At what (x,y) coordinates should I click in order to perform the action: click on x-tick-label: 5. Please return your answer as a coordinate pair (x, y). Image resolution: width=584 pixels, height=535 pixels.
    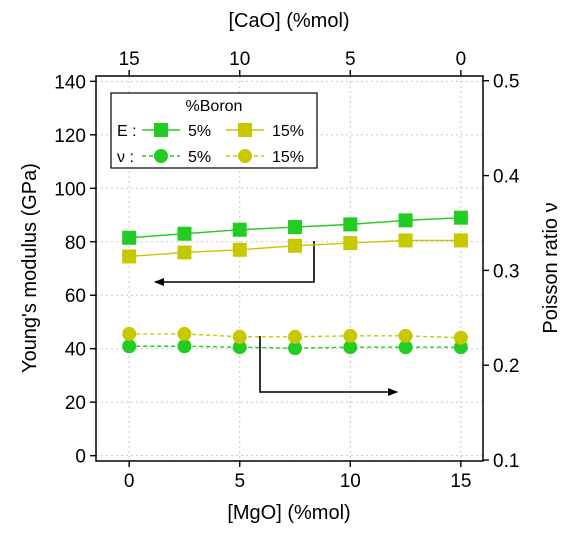
    Looking at the image, I should click on (239, 481).